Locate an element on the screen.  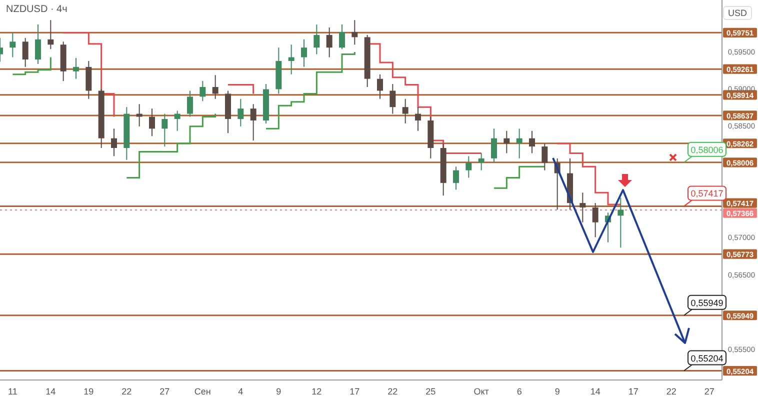
annotation: 0,58006 is located at coordinates (707, 149).